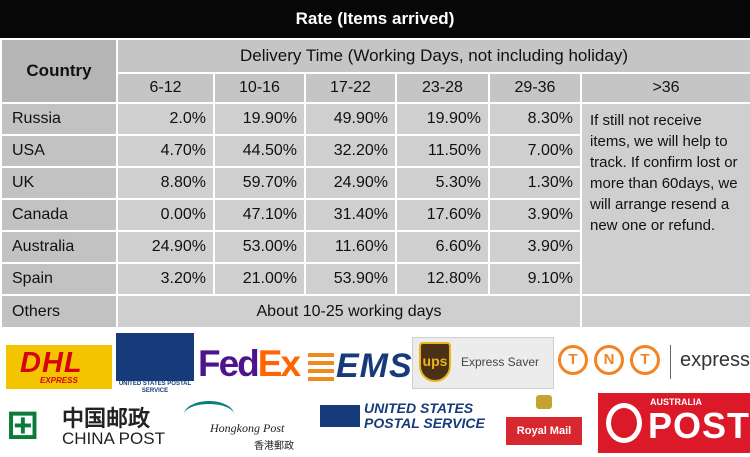 The height and width of the screenshot is (457, 750). Describe the element at coordinates (442, 88) in the screenshot. I see `range-header: 23-28` at that location.